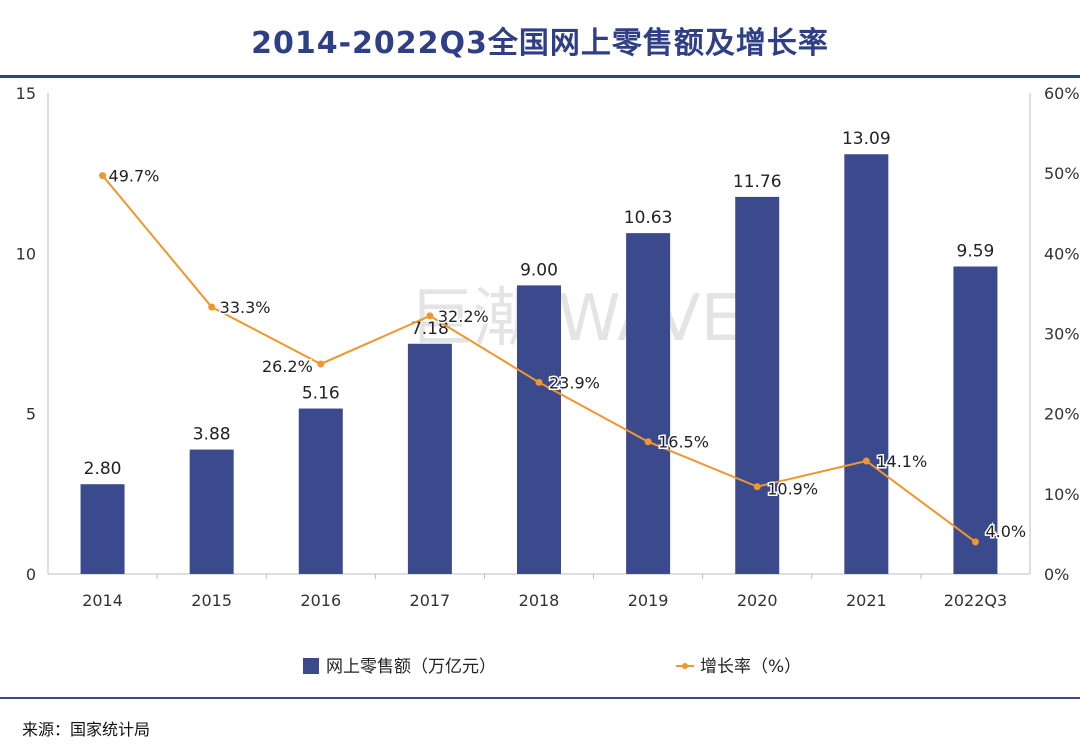 Image resolution: width=1080 pixels, height=753 pixels. I want to click on bar-2020, so click(757, 385).